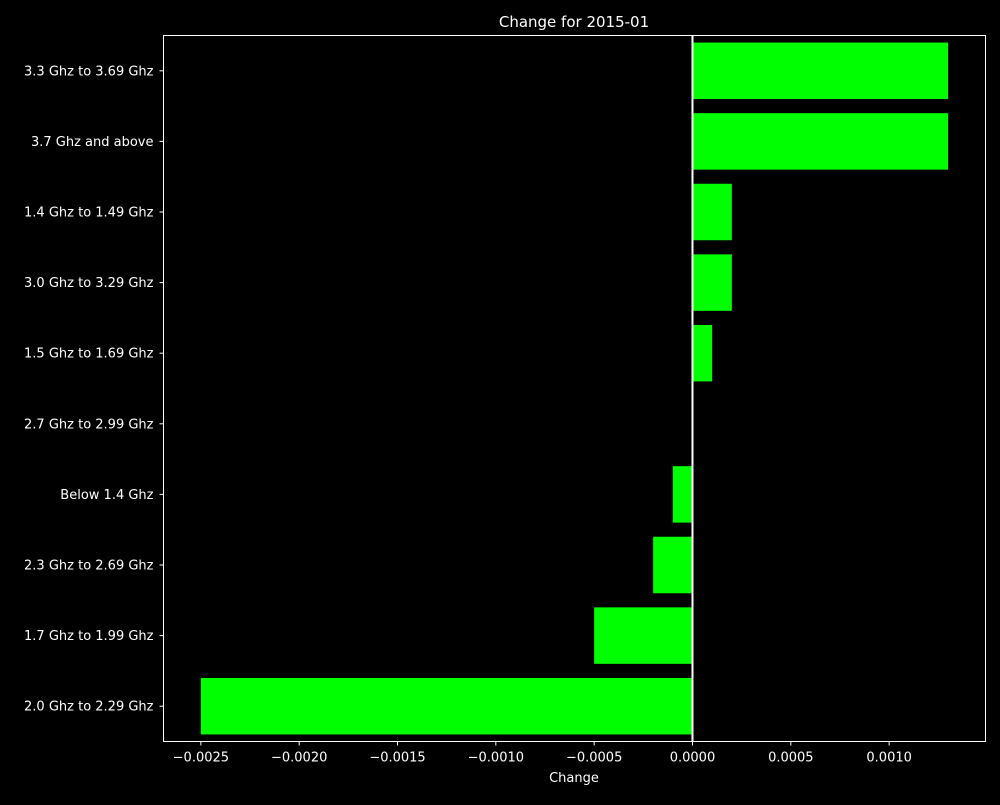 The width and height of the screenshot is (1000, 805). Describe the element at coordinates (299, 758) in the screenshot. I see `x-tick-label: −0.0020` at that location.